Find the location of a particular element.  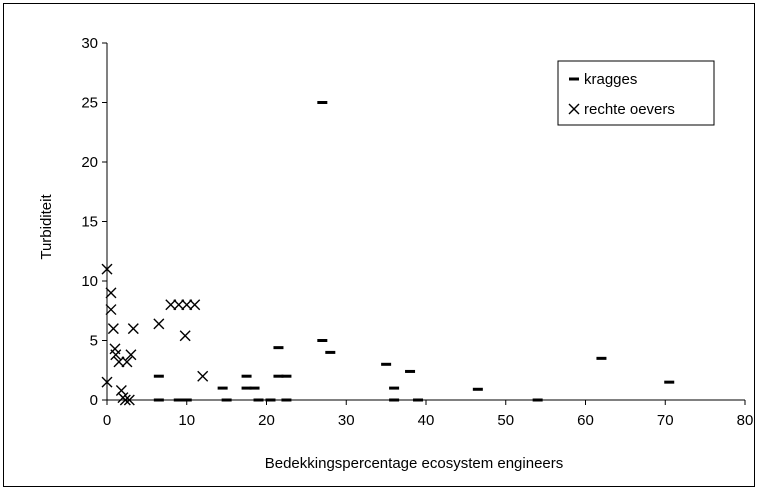

y-tick-label: 30 is located at coordinates (89, 43).